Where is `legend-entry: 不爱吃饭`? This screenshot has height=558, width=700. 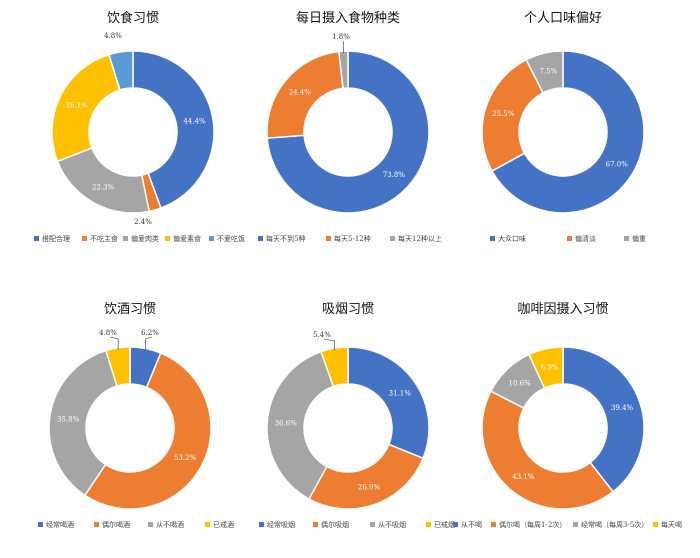
legend-entry: 不爱吃饭 is located at coordinates (231, 238).